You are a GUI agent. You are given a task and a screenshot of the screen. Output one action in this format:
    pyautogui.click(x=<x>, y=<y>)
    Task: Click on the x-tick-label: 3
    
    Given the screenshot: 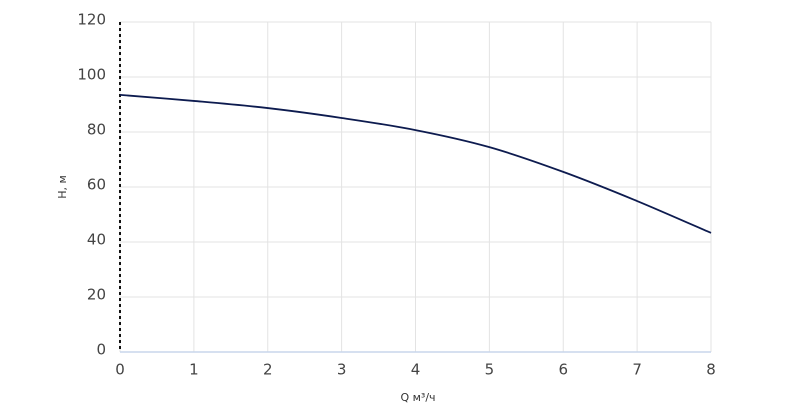 What is the action you would take?
    pyautogui.click(x=342, y=370)
    